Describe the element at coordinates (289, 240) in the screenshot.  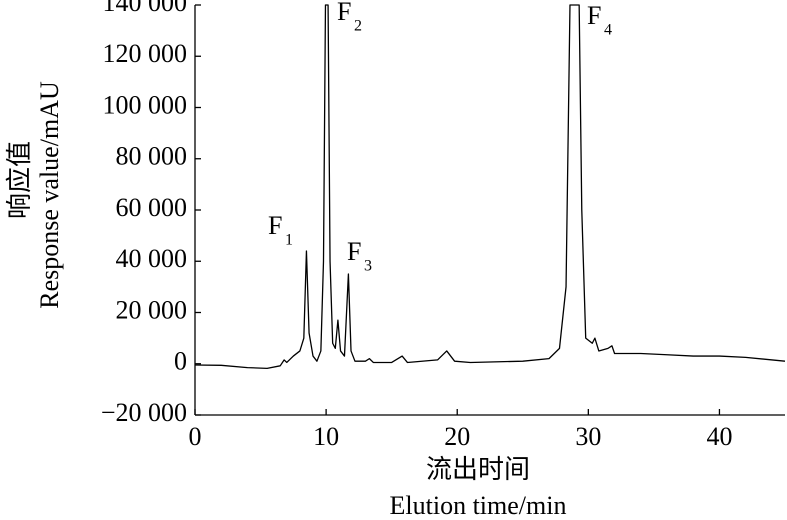
I see `annotation-subscript: 1` at that location.